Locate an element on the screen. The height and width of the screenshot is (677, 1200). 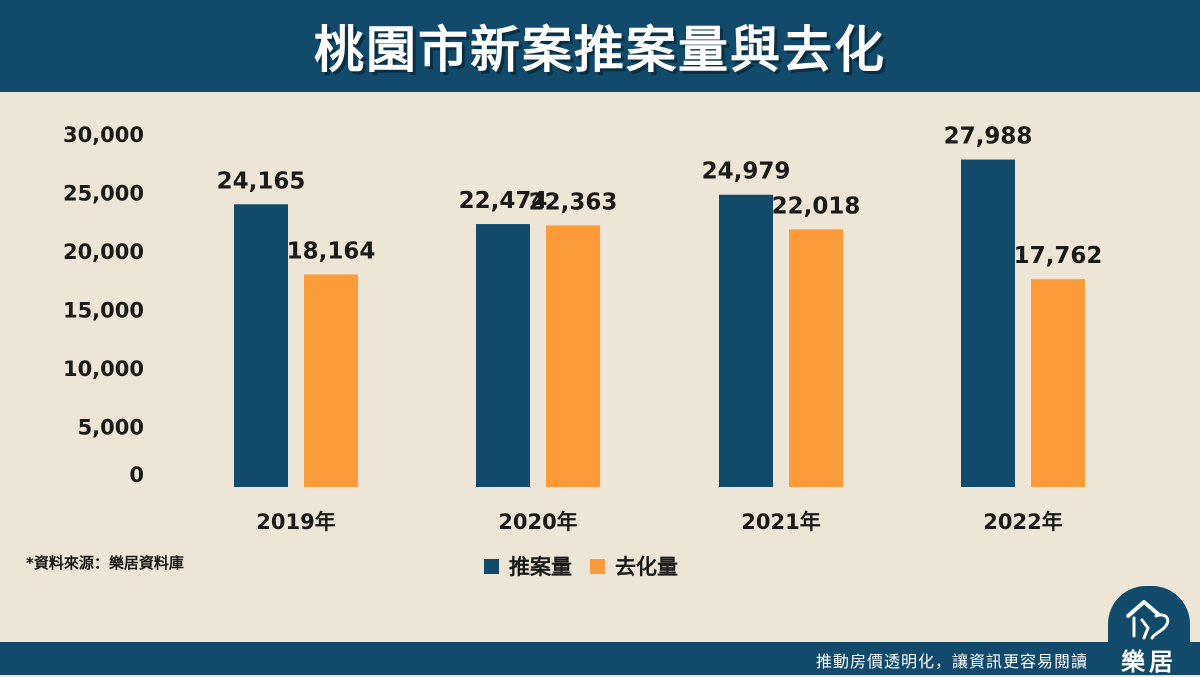
x-tick-label: 2019年 is located at coordinates (295, 522).